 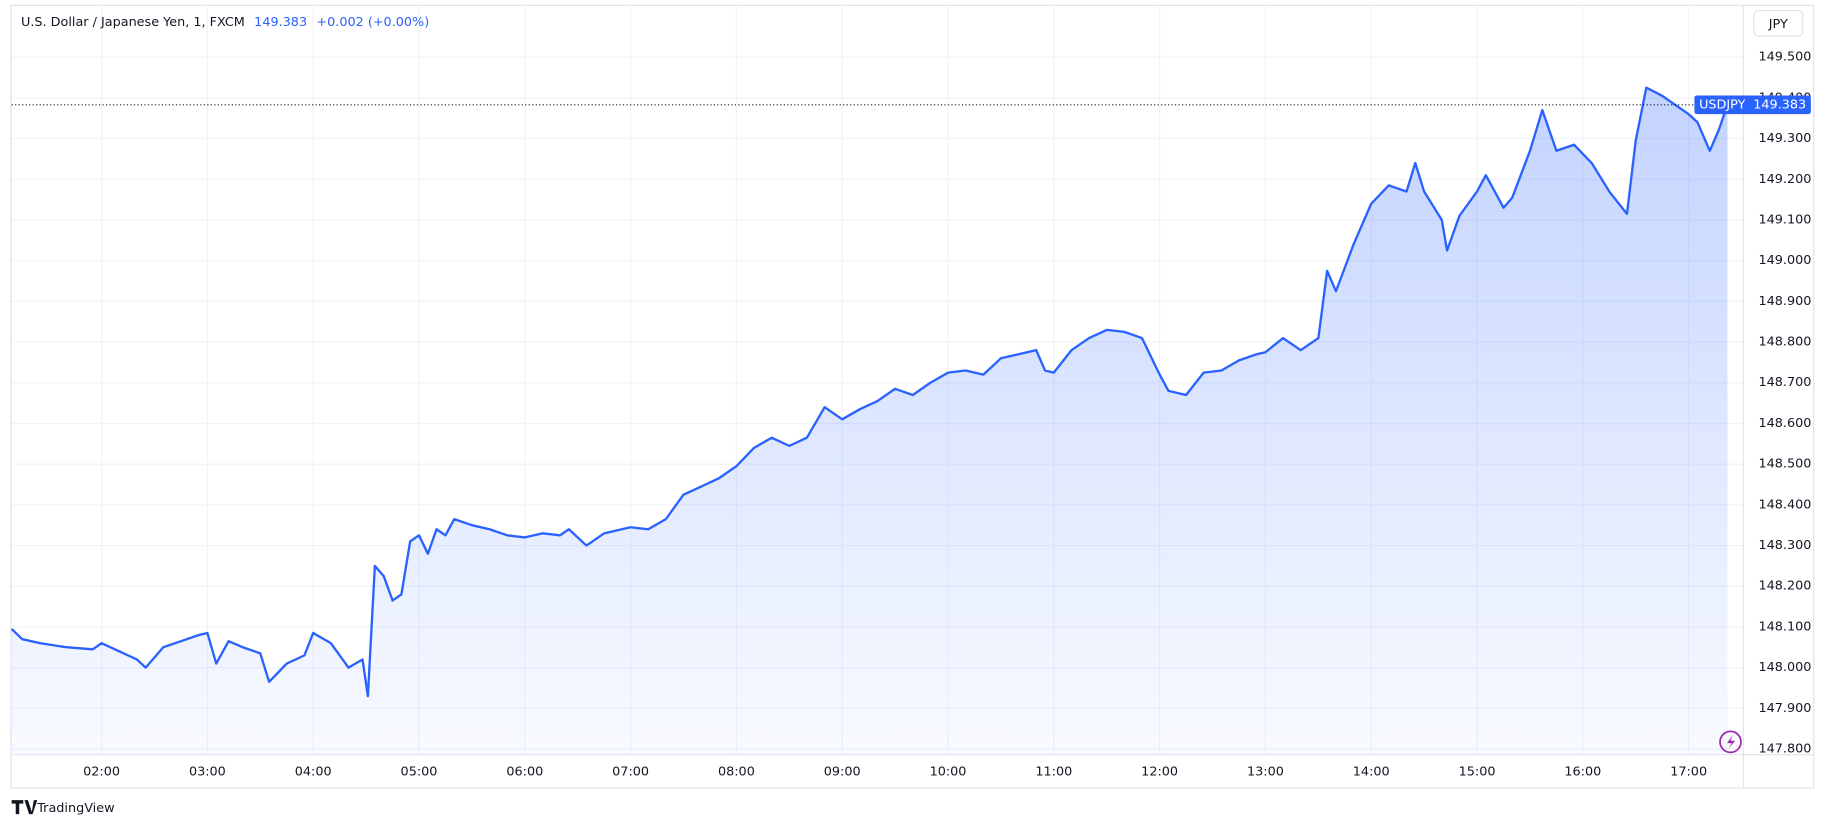 I want to click on x-tick-label: 07:00, so click(x=630, y=772).